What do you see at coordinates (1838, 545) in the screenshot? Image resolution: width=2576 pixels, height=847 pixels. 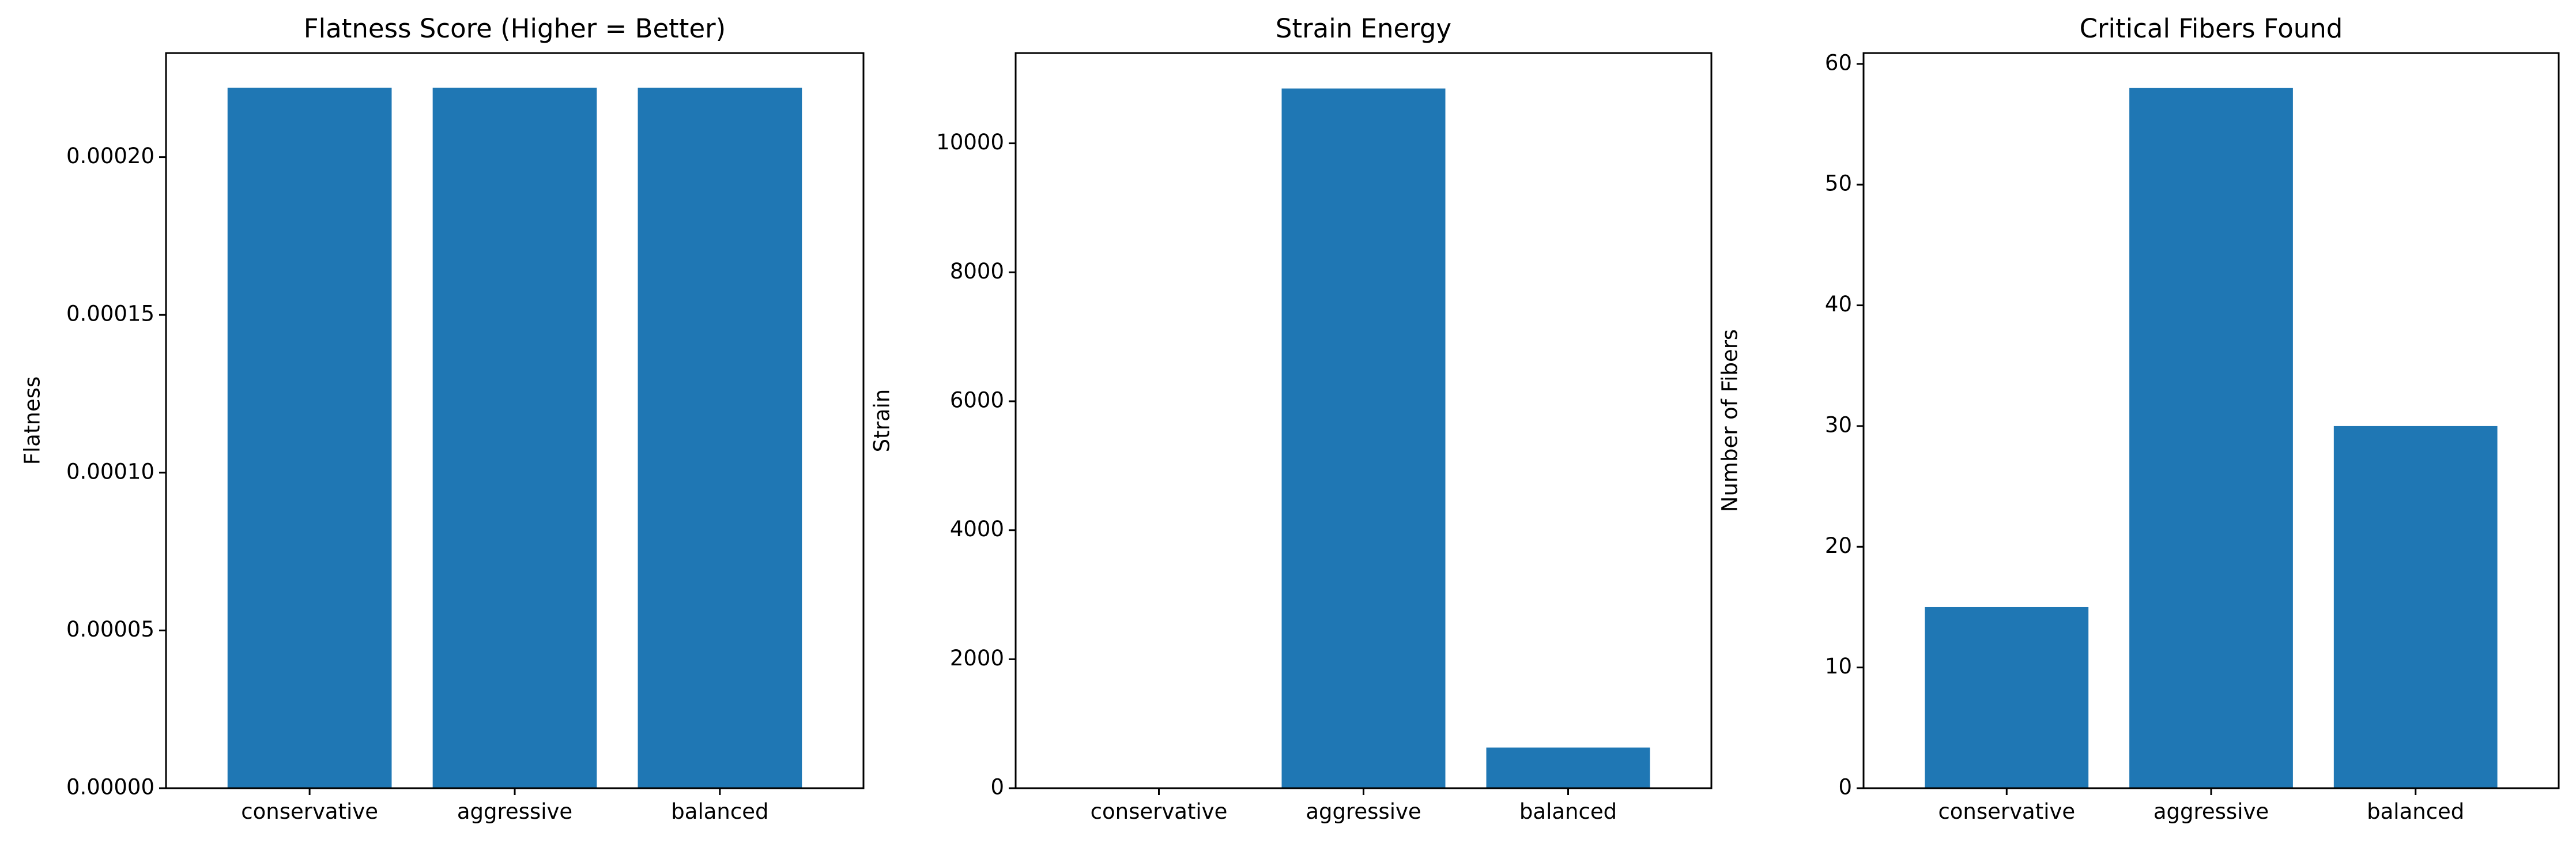 I see `y-tick-label: 20` at bounding box center [1838, 545].